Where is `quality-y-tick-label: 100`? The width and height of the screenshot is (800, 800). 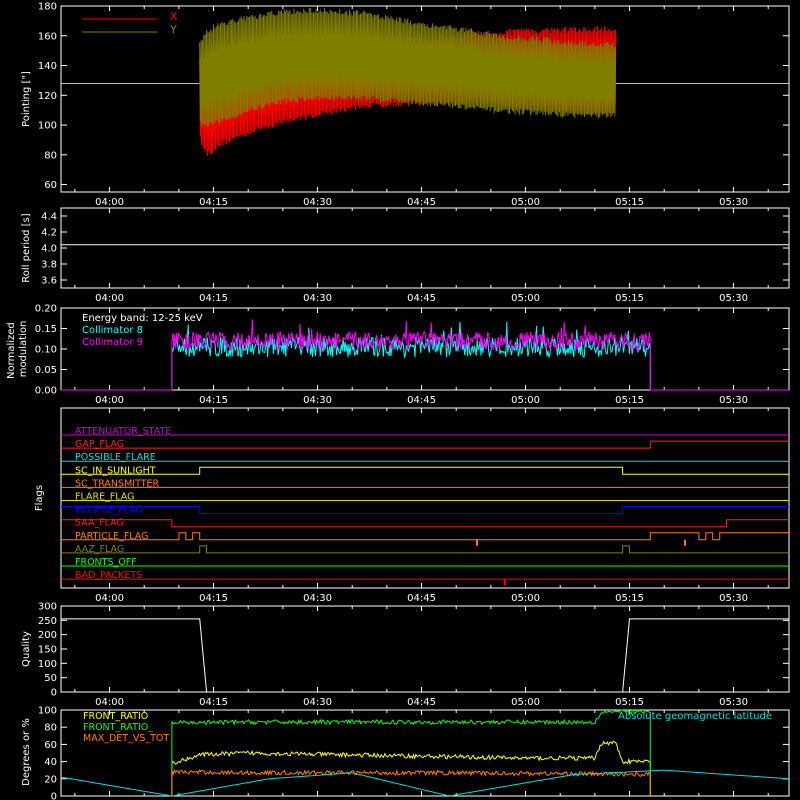 quality-y-tick-label: 100 is located at coordinates (47, 664).